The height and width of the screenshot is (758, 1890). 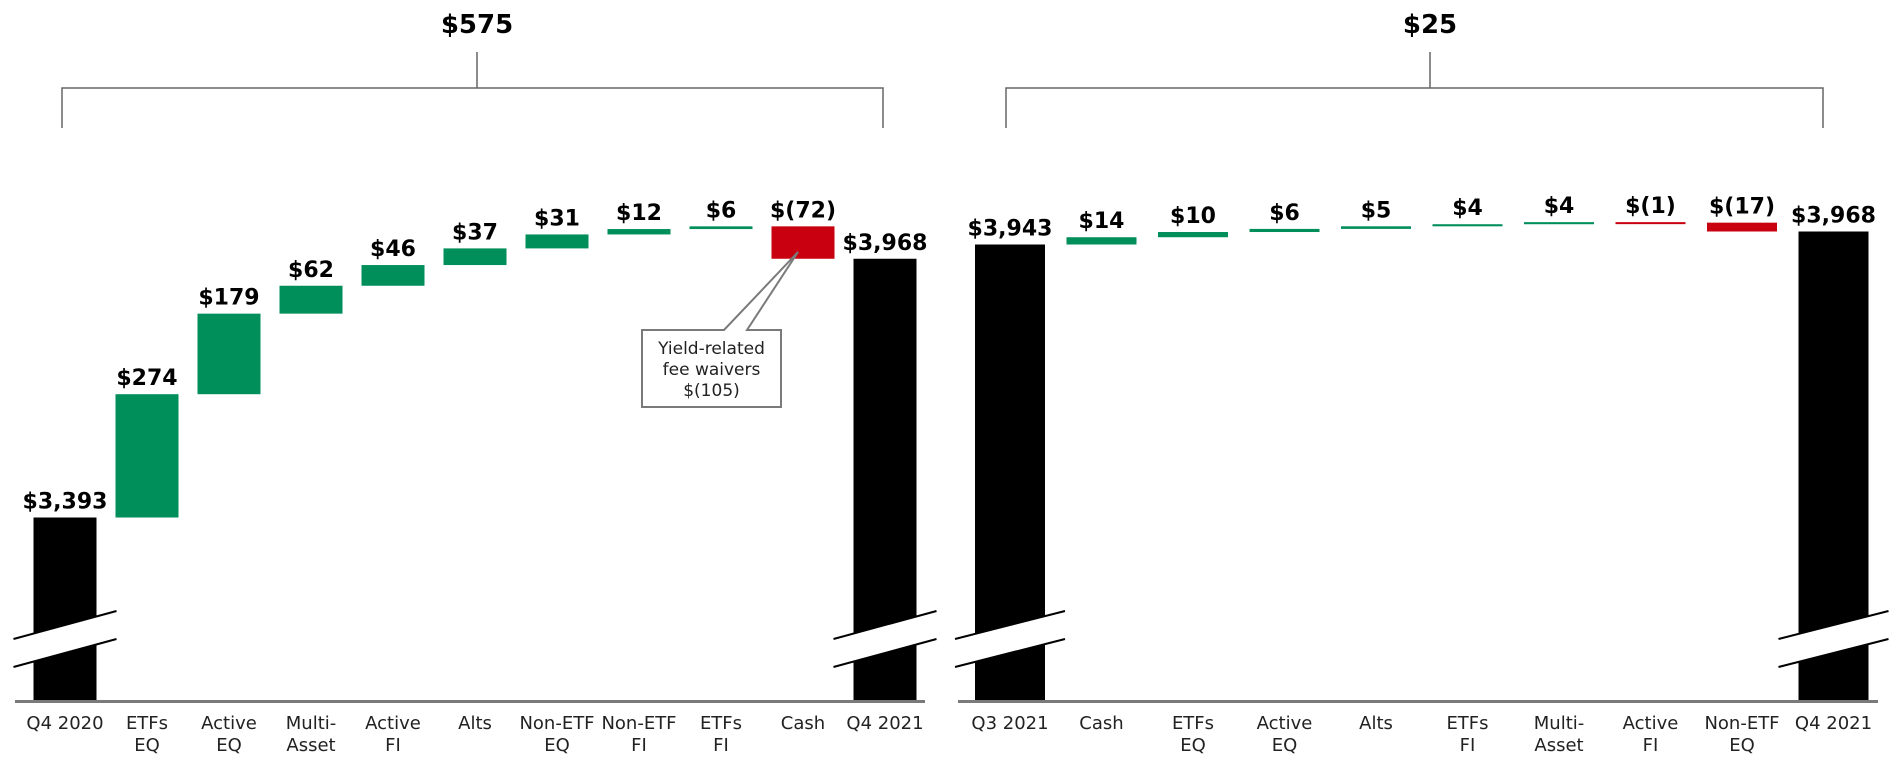 I want to click on data-label: $31, so click(x=557, y=218).